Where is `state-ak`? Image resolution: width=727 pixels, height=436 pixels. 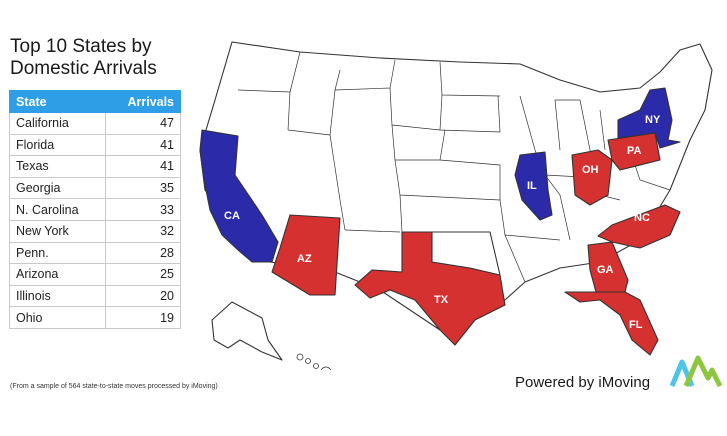
state-ak is located at coordinates (247, 331).